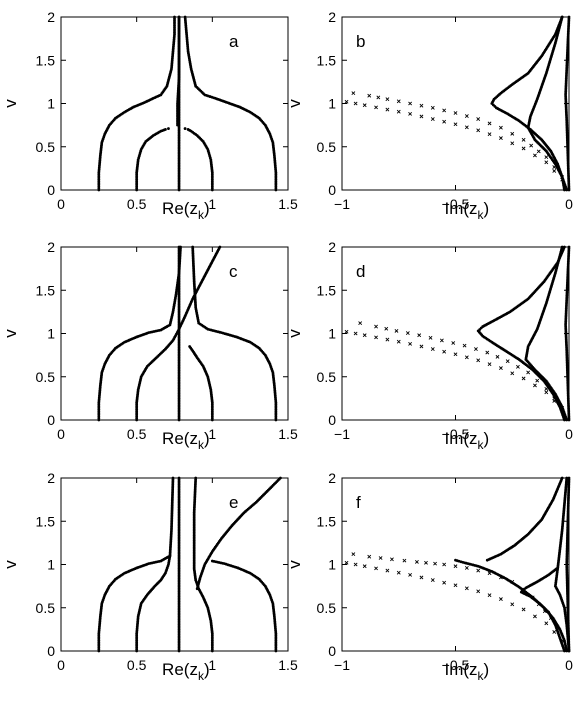  I want to click on x-tick-label: 0.5, so click(137, 434).